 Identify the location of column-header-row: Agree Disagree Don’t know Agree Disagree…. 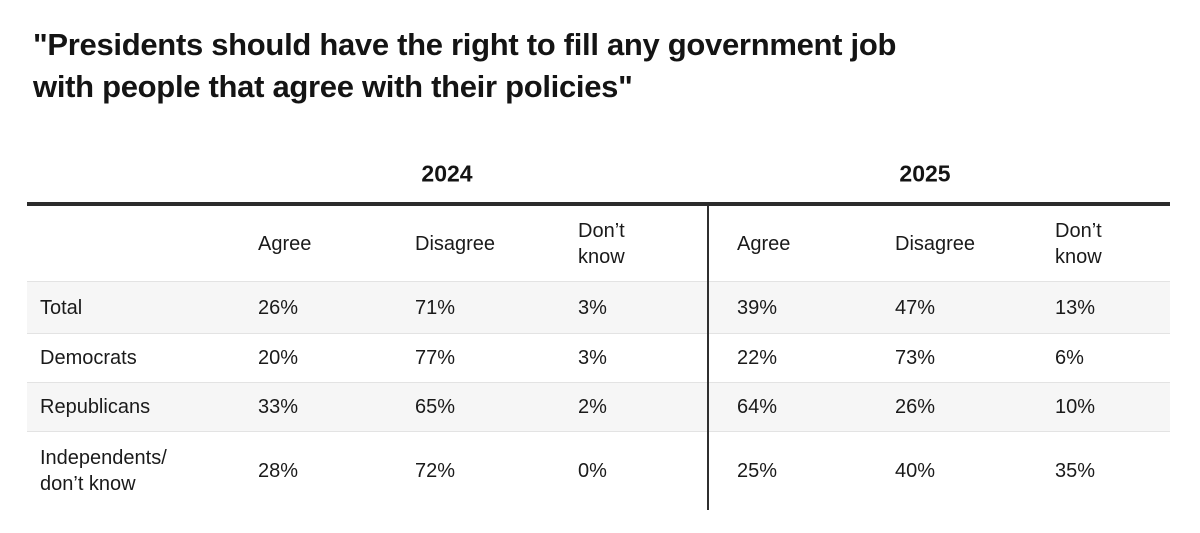
(598, 243).